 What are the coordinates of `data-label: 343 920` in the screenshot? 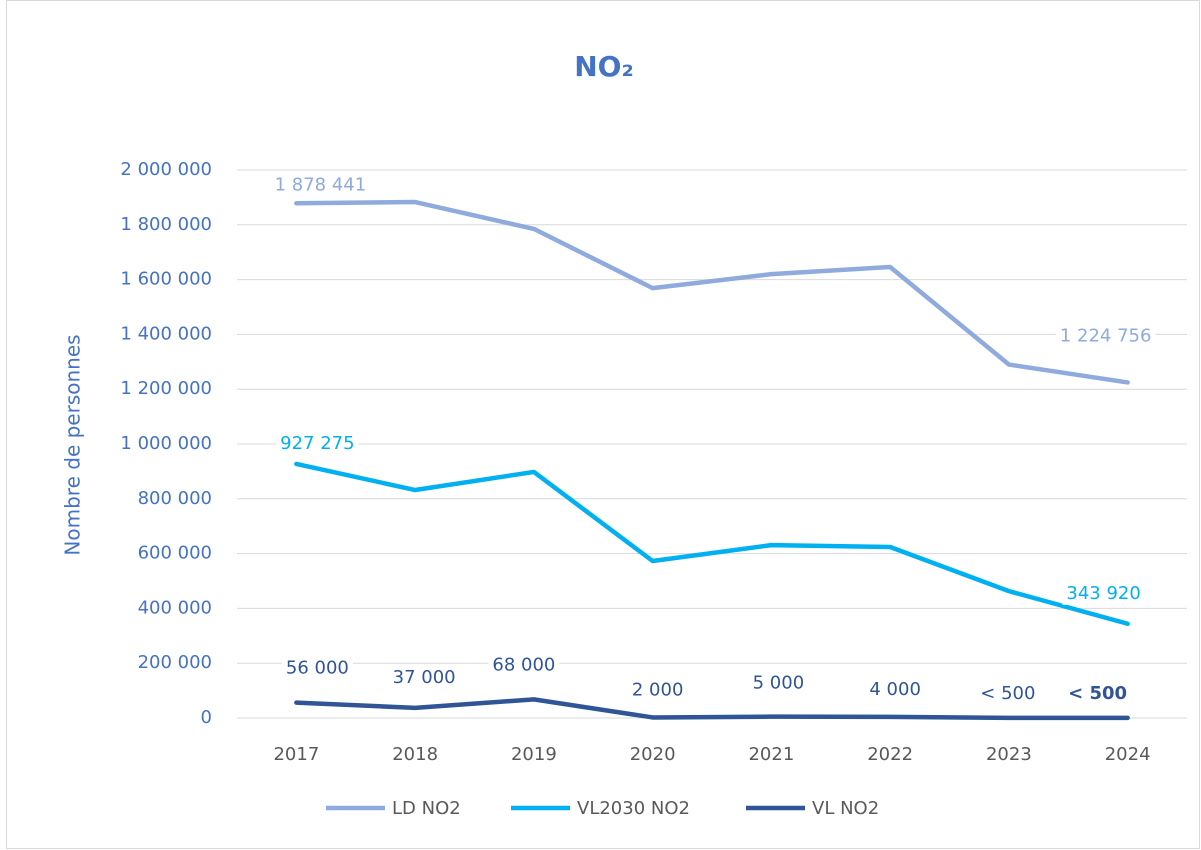 It's located at (1103, 593).